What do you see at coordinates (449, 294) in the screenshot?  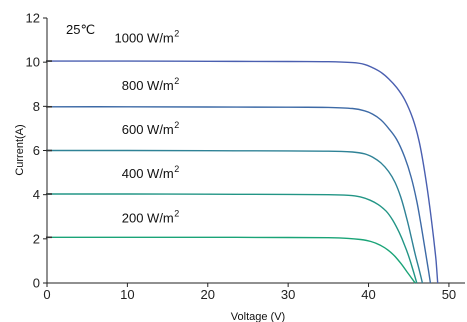 I see `x-tick-label: 50` at bounding box center [449, 294].